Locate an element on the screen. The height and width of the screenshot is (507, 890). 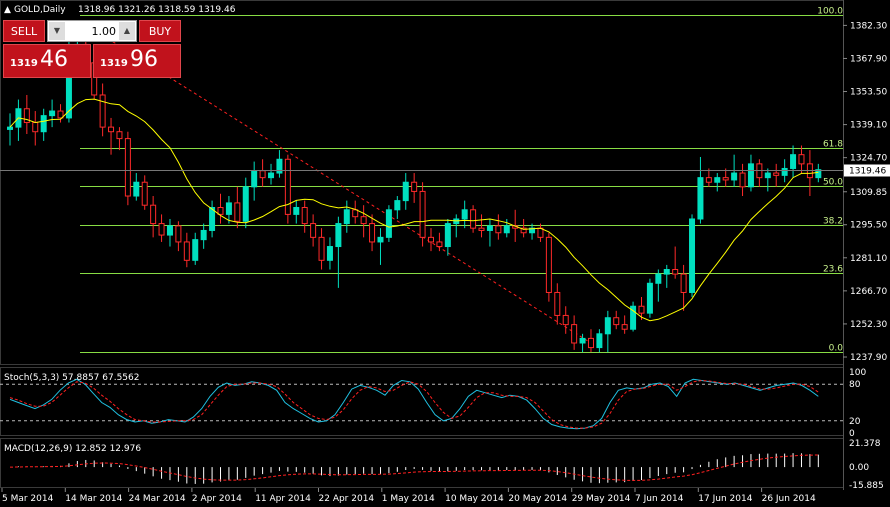
stoch-tick-label: 0 is located at coordinates (852, 434).